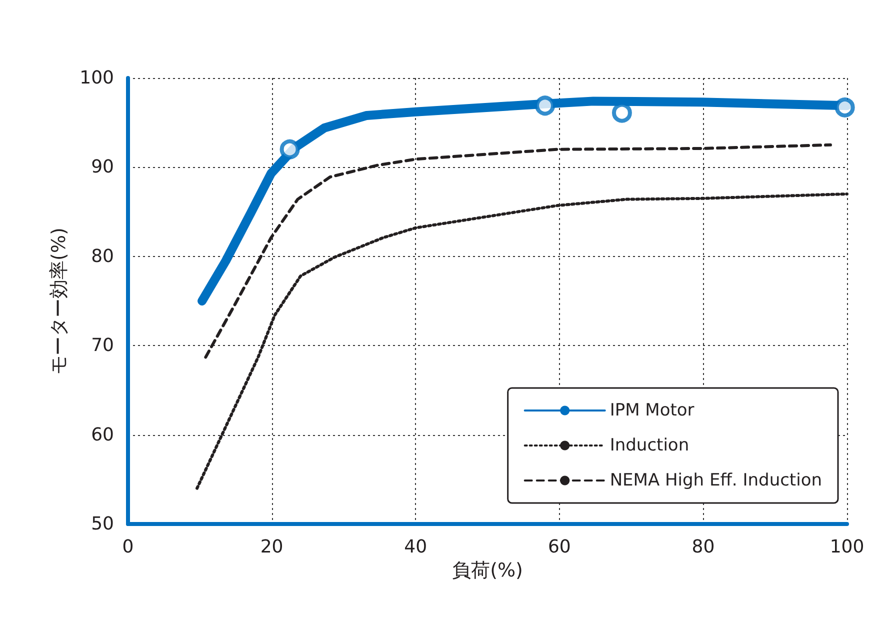 This screenshot has width=879, height=623. What do you see at coordinates (102, 256) in the screenshot?
I see `y-tick-label: 80` at bounding box center [102, 256].